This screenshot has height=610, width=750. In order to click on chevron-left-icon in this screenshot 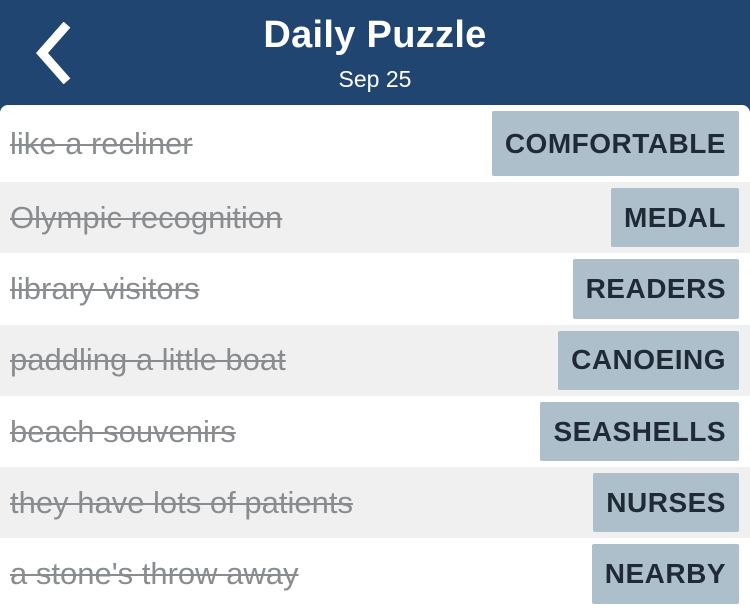, I will do `click(53, 53)`.